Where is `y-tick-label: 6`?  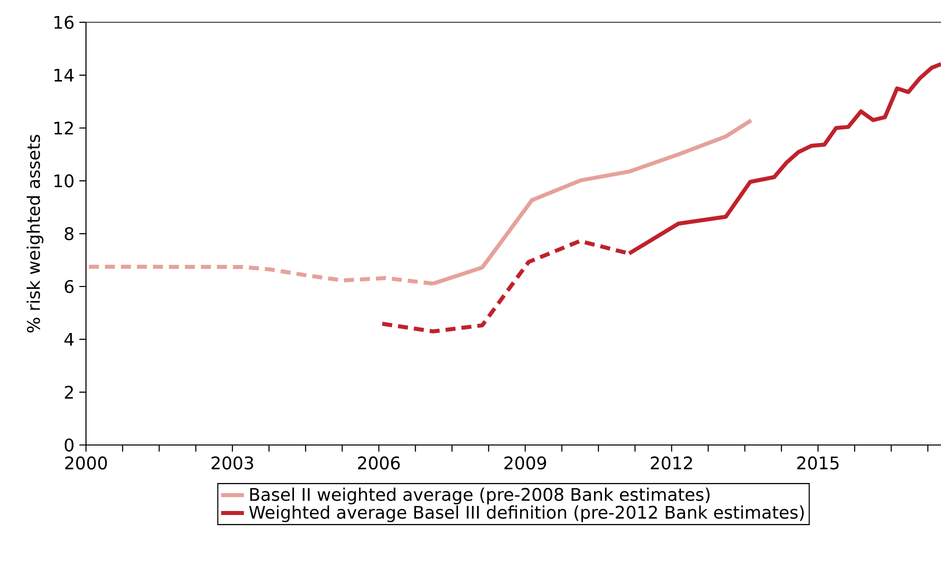 y-tick-label: 6 is located at coordinates (69, 287).